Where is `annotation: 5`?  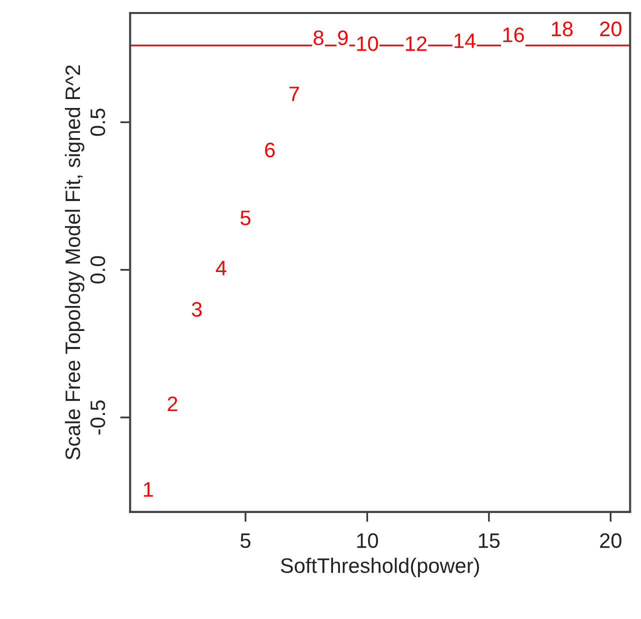
annotation: 5 is located at coordinates (245, 218).